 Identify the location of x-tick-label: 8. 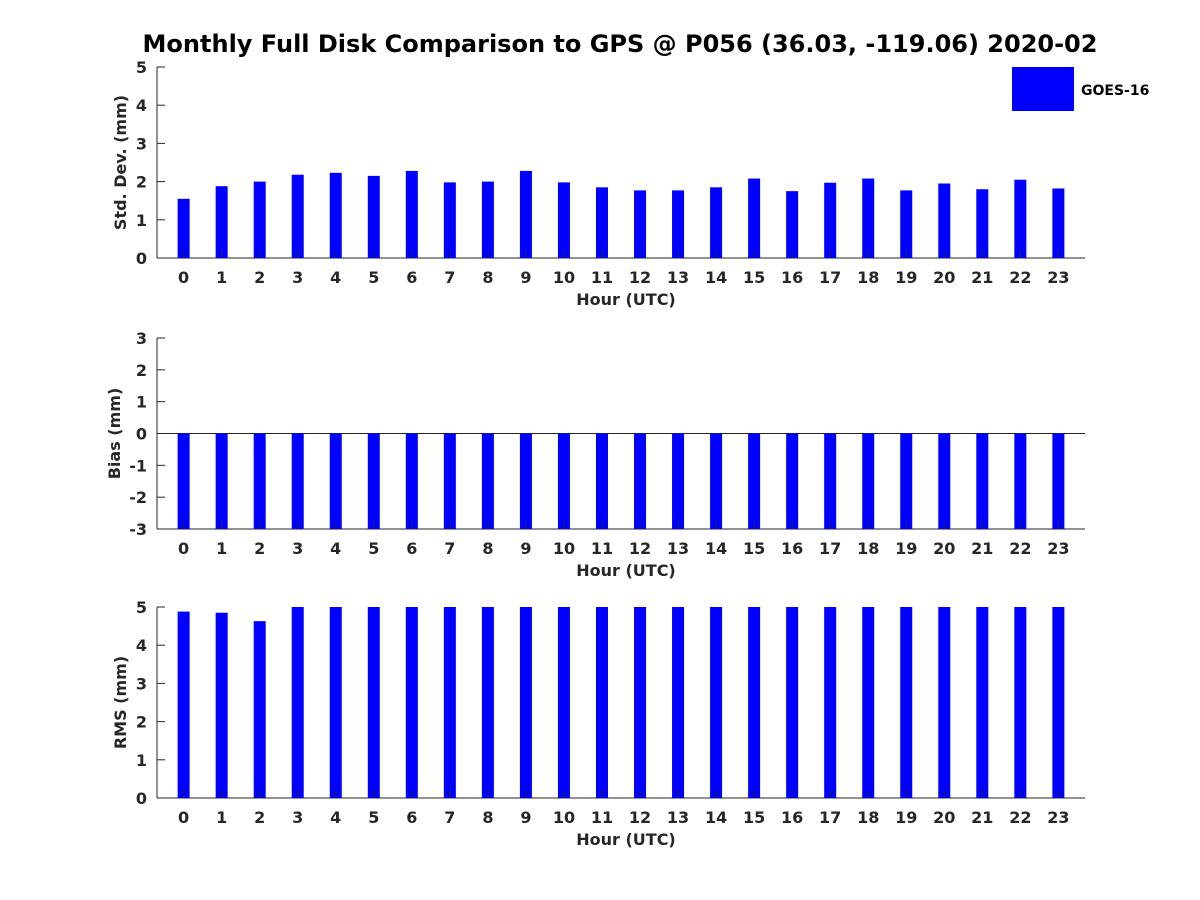
(487, 817).